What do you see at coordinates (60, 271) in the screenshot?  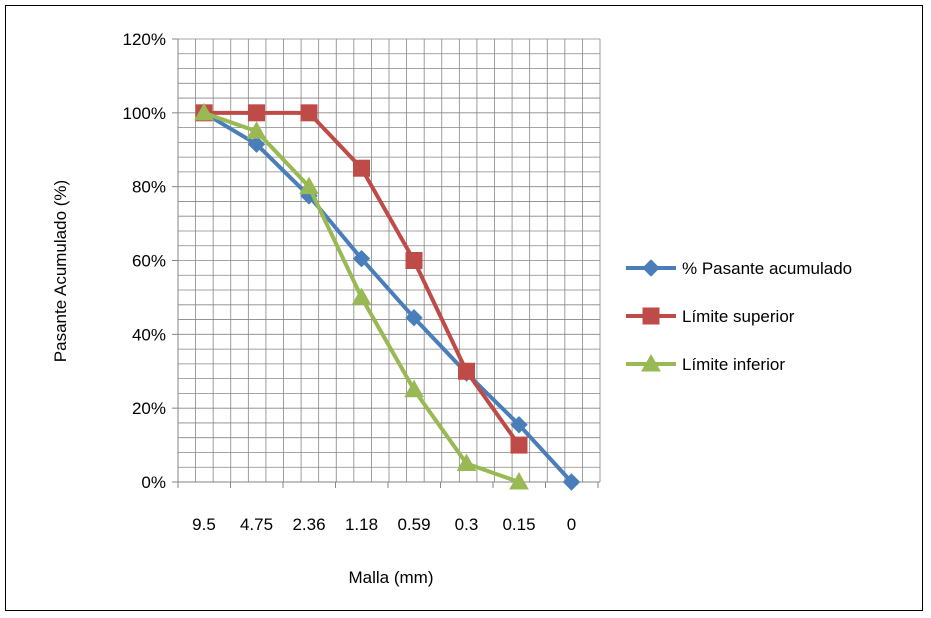 I see `y-axis-title: Pasante Acumulado (%)` at bounding box center [60, 271].